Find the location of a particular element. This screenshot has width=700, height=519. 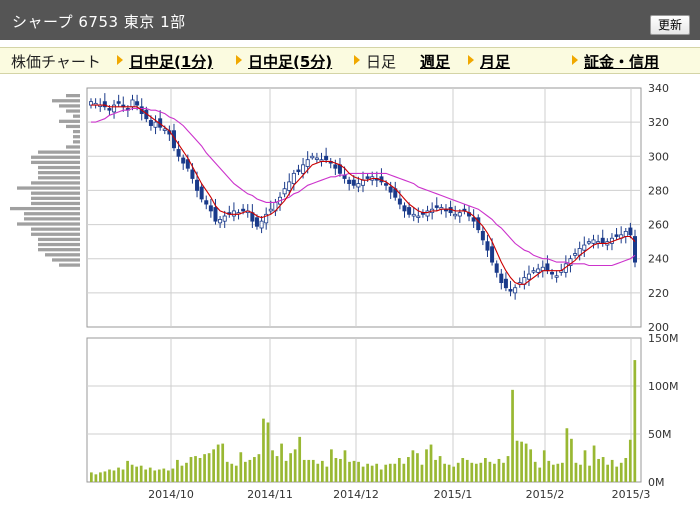

x-tick-label: 2015/2 is located at coordinates (545, 494).